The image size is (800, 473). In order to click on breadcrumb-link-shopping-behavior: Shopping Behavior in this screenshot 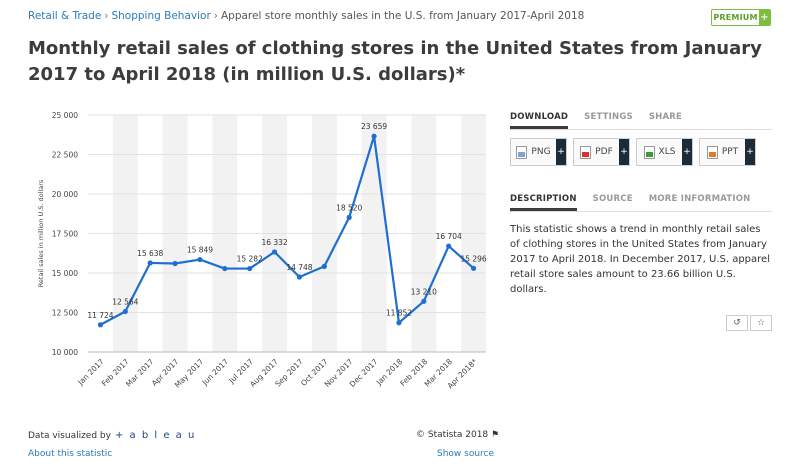, I will do `click(161, 16)`.